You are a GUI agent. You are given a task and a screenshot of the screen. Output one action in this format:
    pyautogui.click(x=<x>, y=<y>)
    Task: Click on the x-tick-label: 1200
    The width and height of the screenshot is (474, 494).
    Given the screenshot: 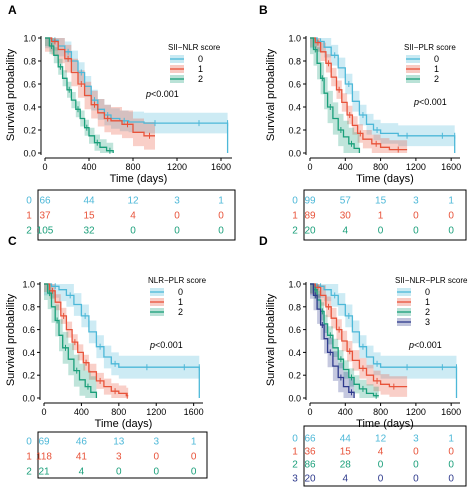 What is the action you would take?
    pyautogui.click(x=416, y=412)
    